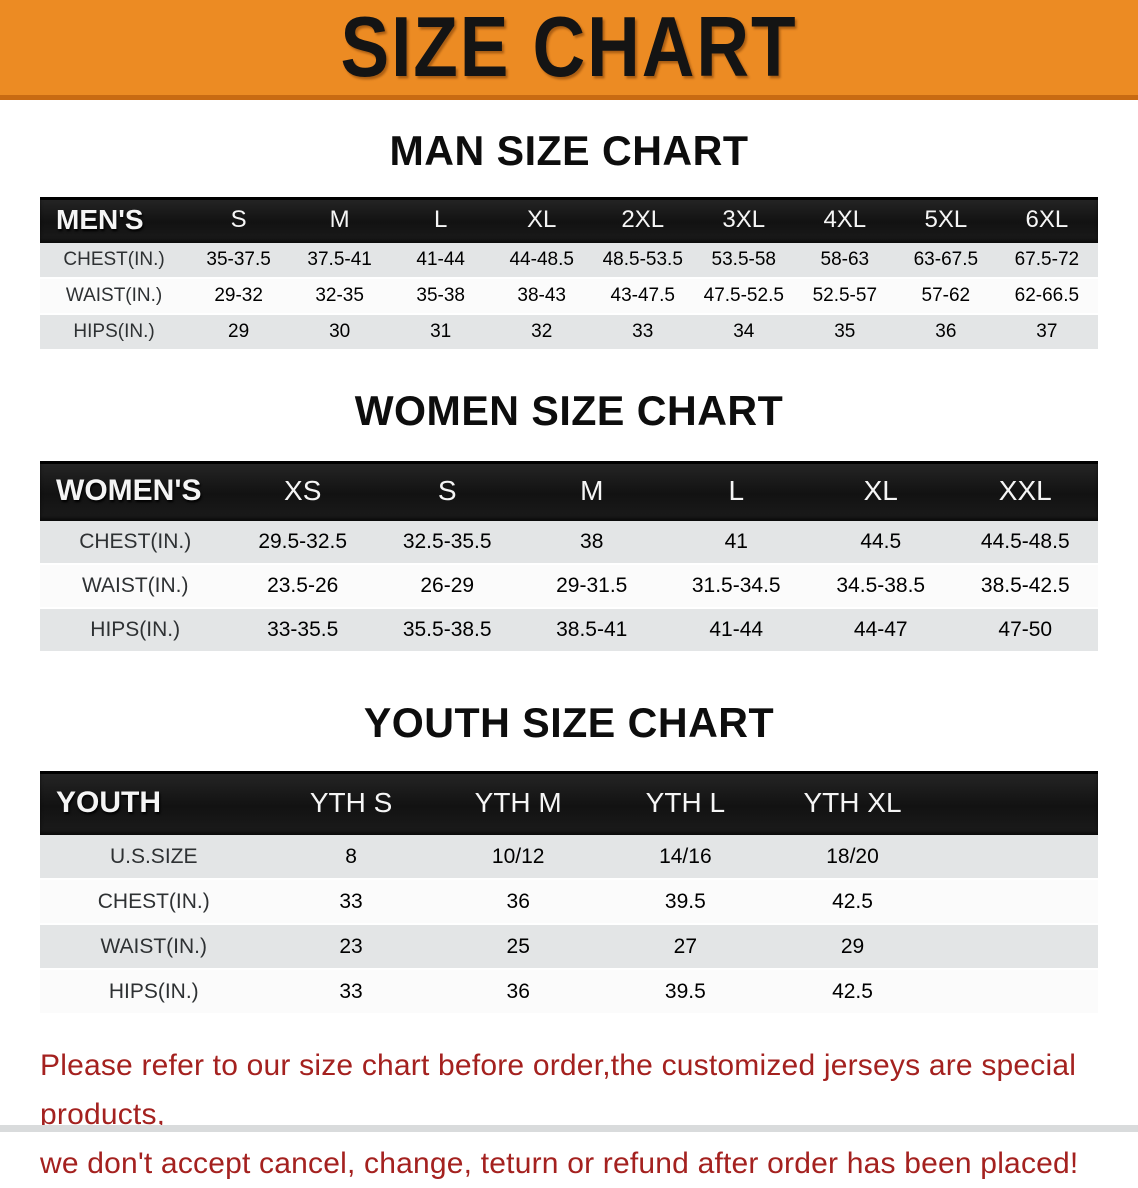  Describe the element at coordinates (351, 802) in the screenshot. I see `youth-size-column-header: YTH S` at that location.